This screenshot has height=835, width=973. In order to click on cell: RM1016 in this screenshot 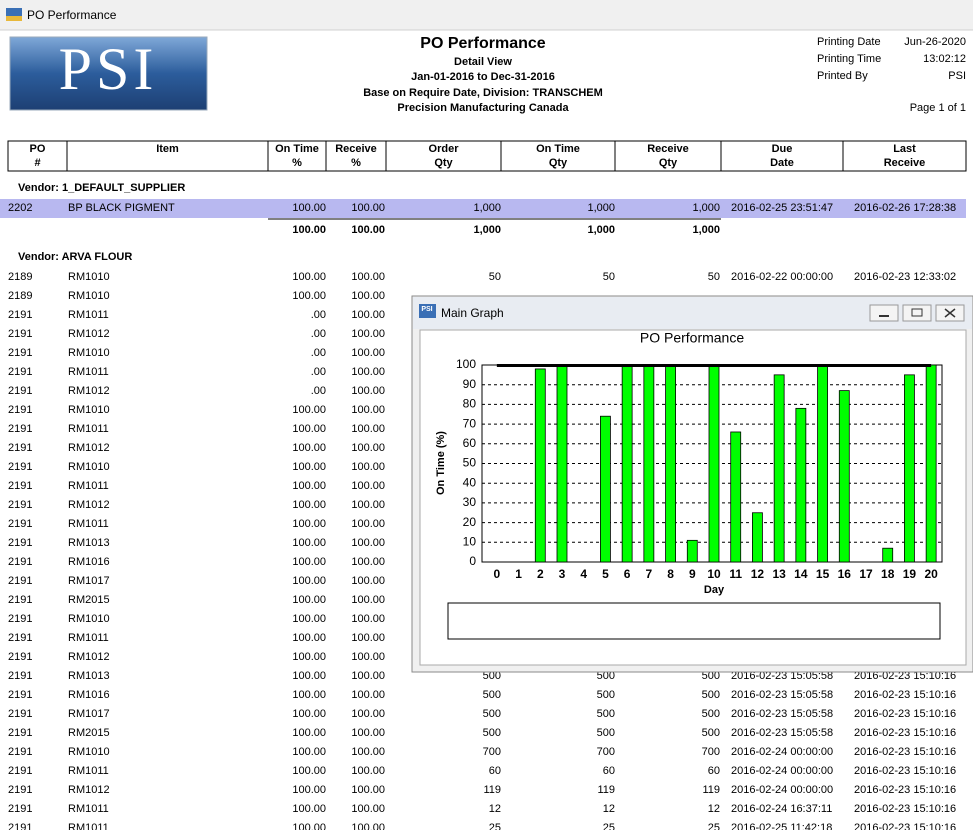, I will do `click(89, 695)`.